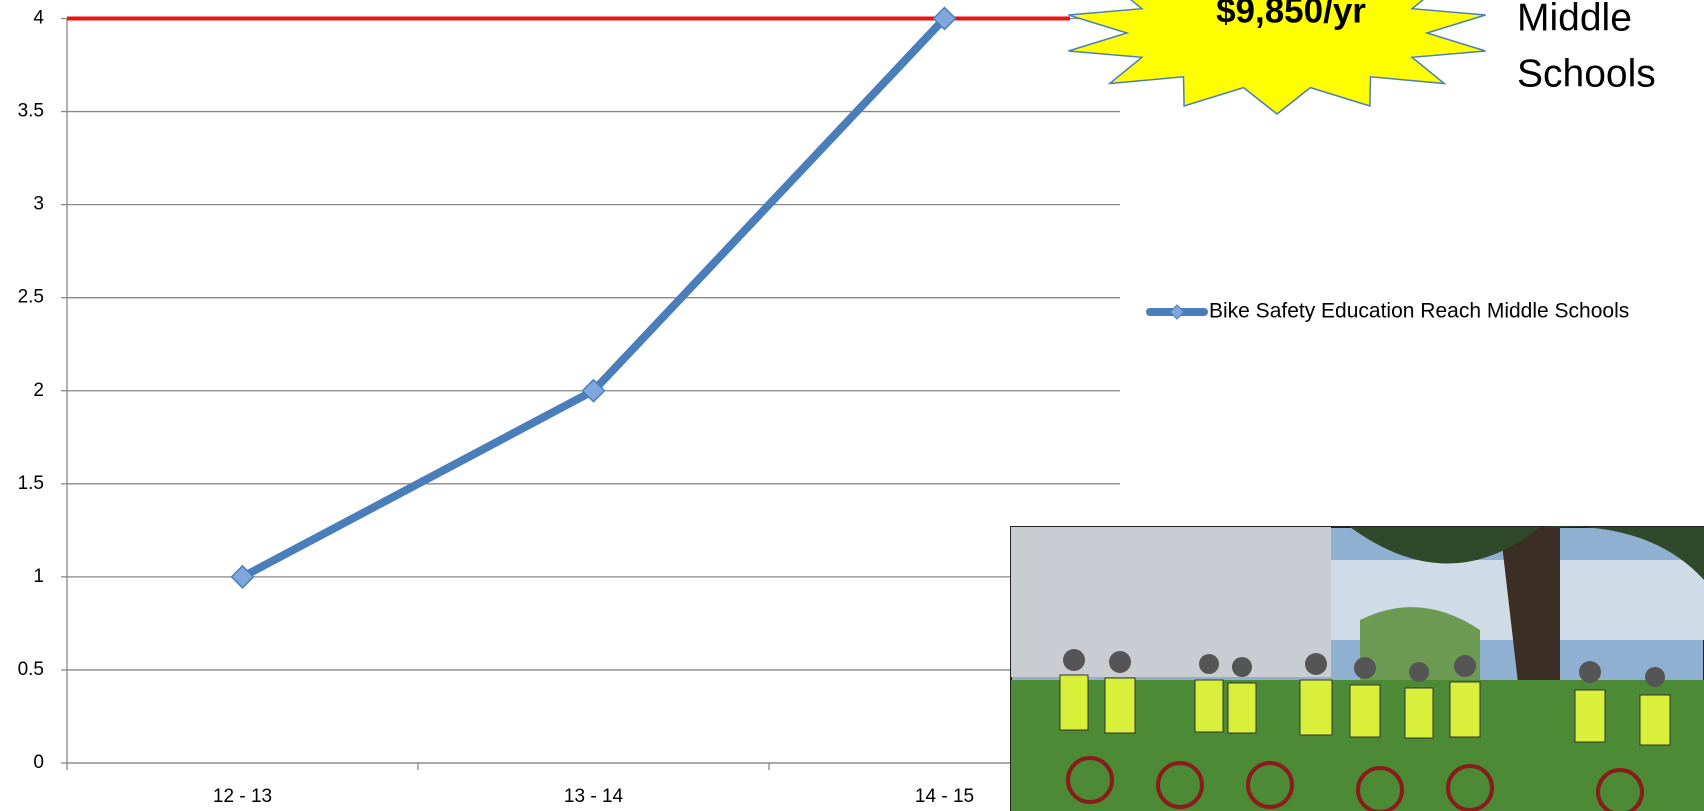 The width and height of the screenshot is (1704, 811). Describe the element at coordinates (31, 111) in the screenshot. I see `y-tick-label: 3.5` at that location.